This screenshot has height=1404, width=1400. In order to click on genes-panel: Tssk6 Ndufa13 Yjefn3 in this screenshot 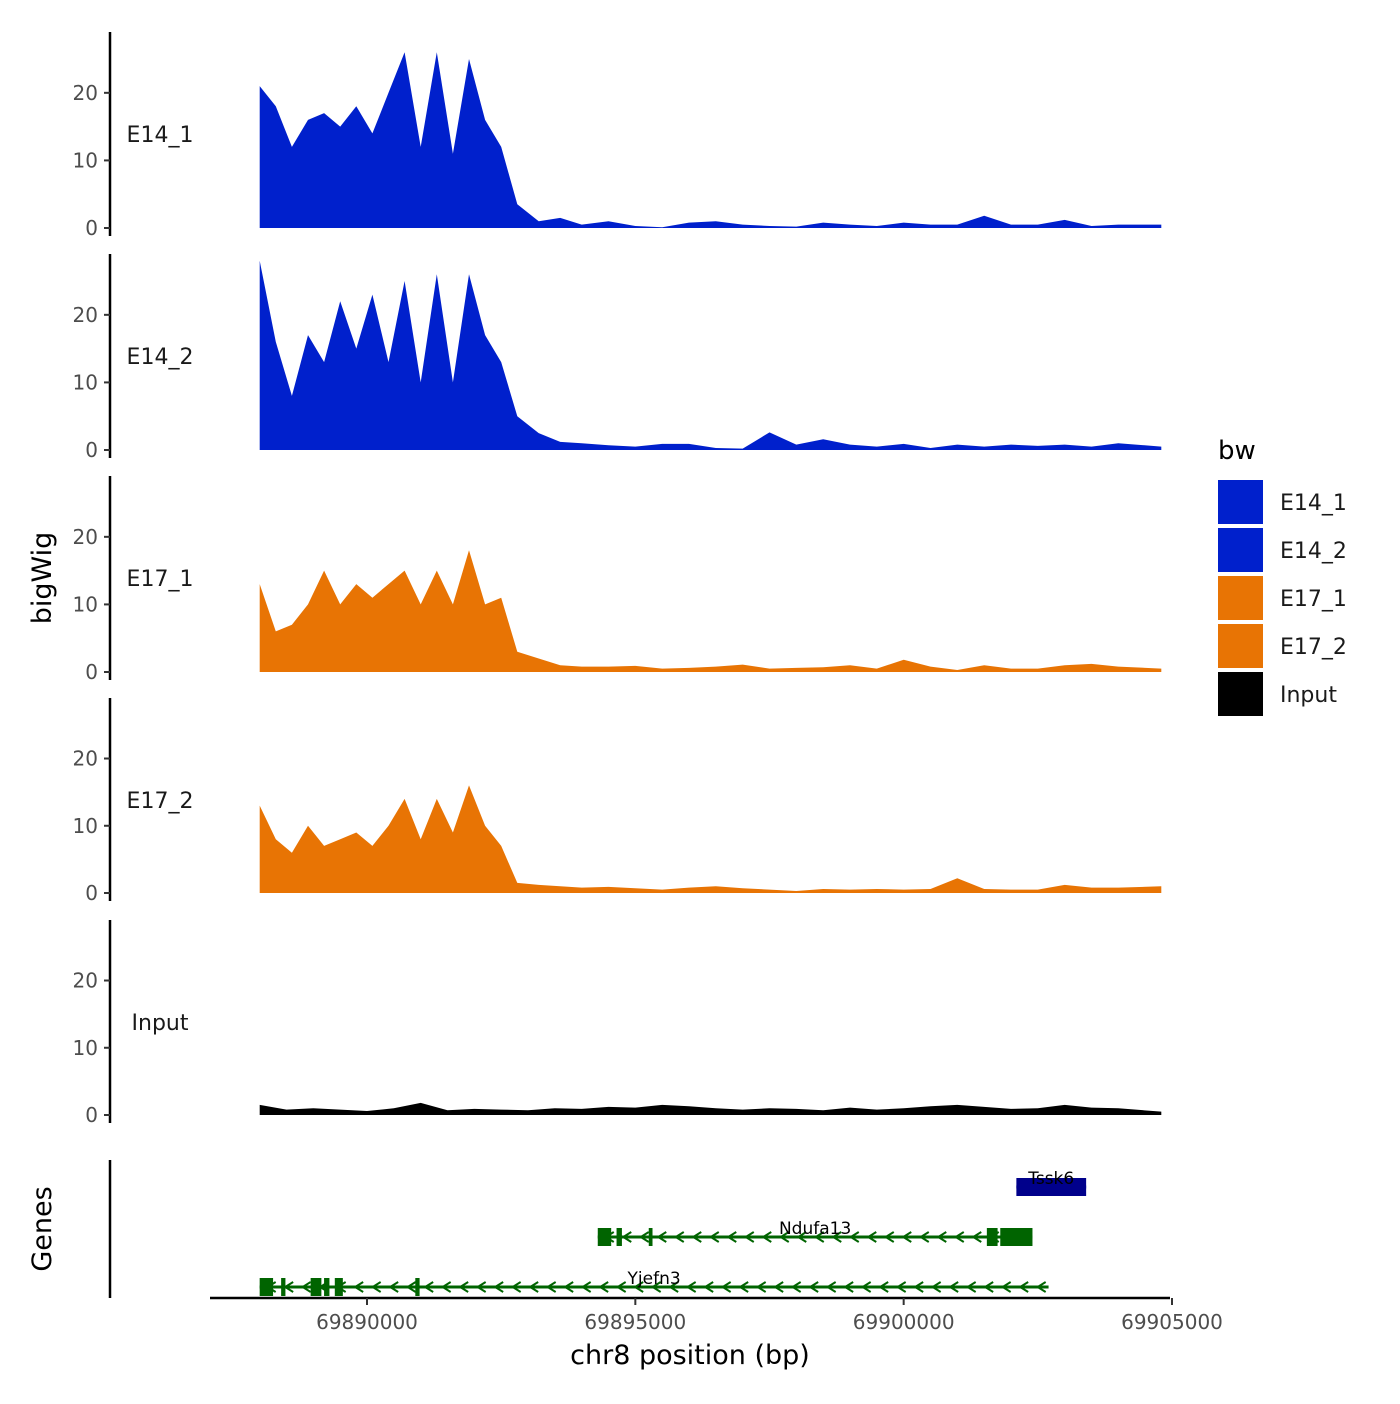, I will do `click(597, 1229)`.